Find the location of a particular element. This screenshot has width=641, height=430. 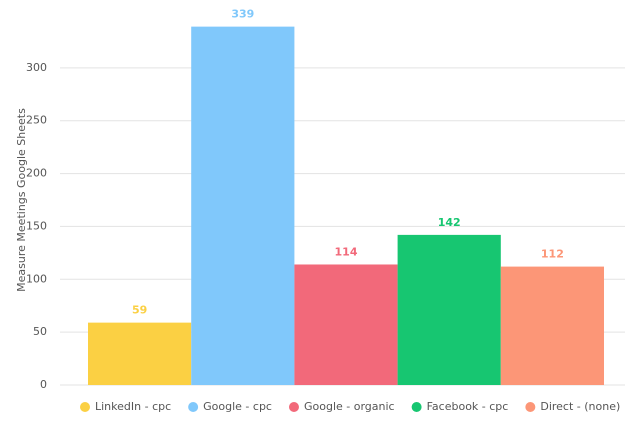

value-label: 114 is located at coordinates (346, 251).